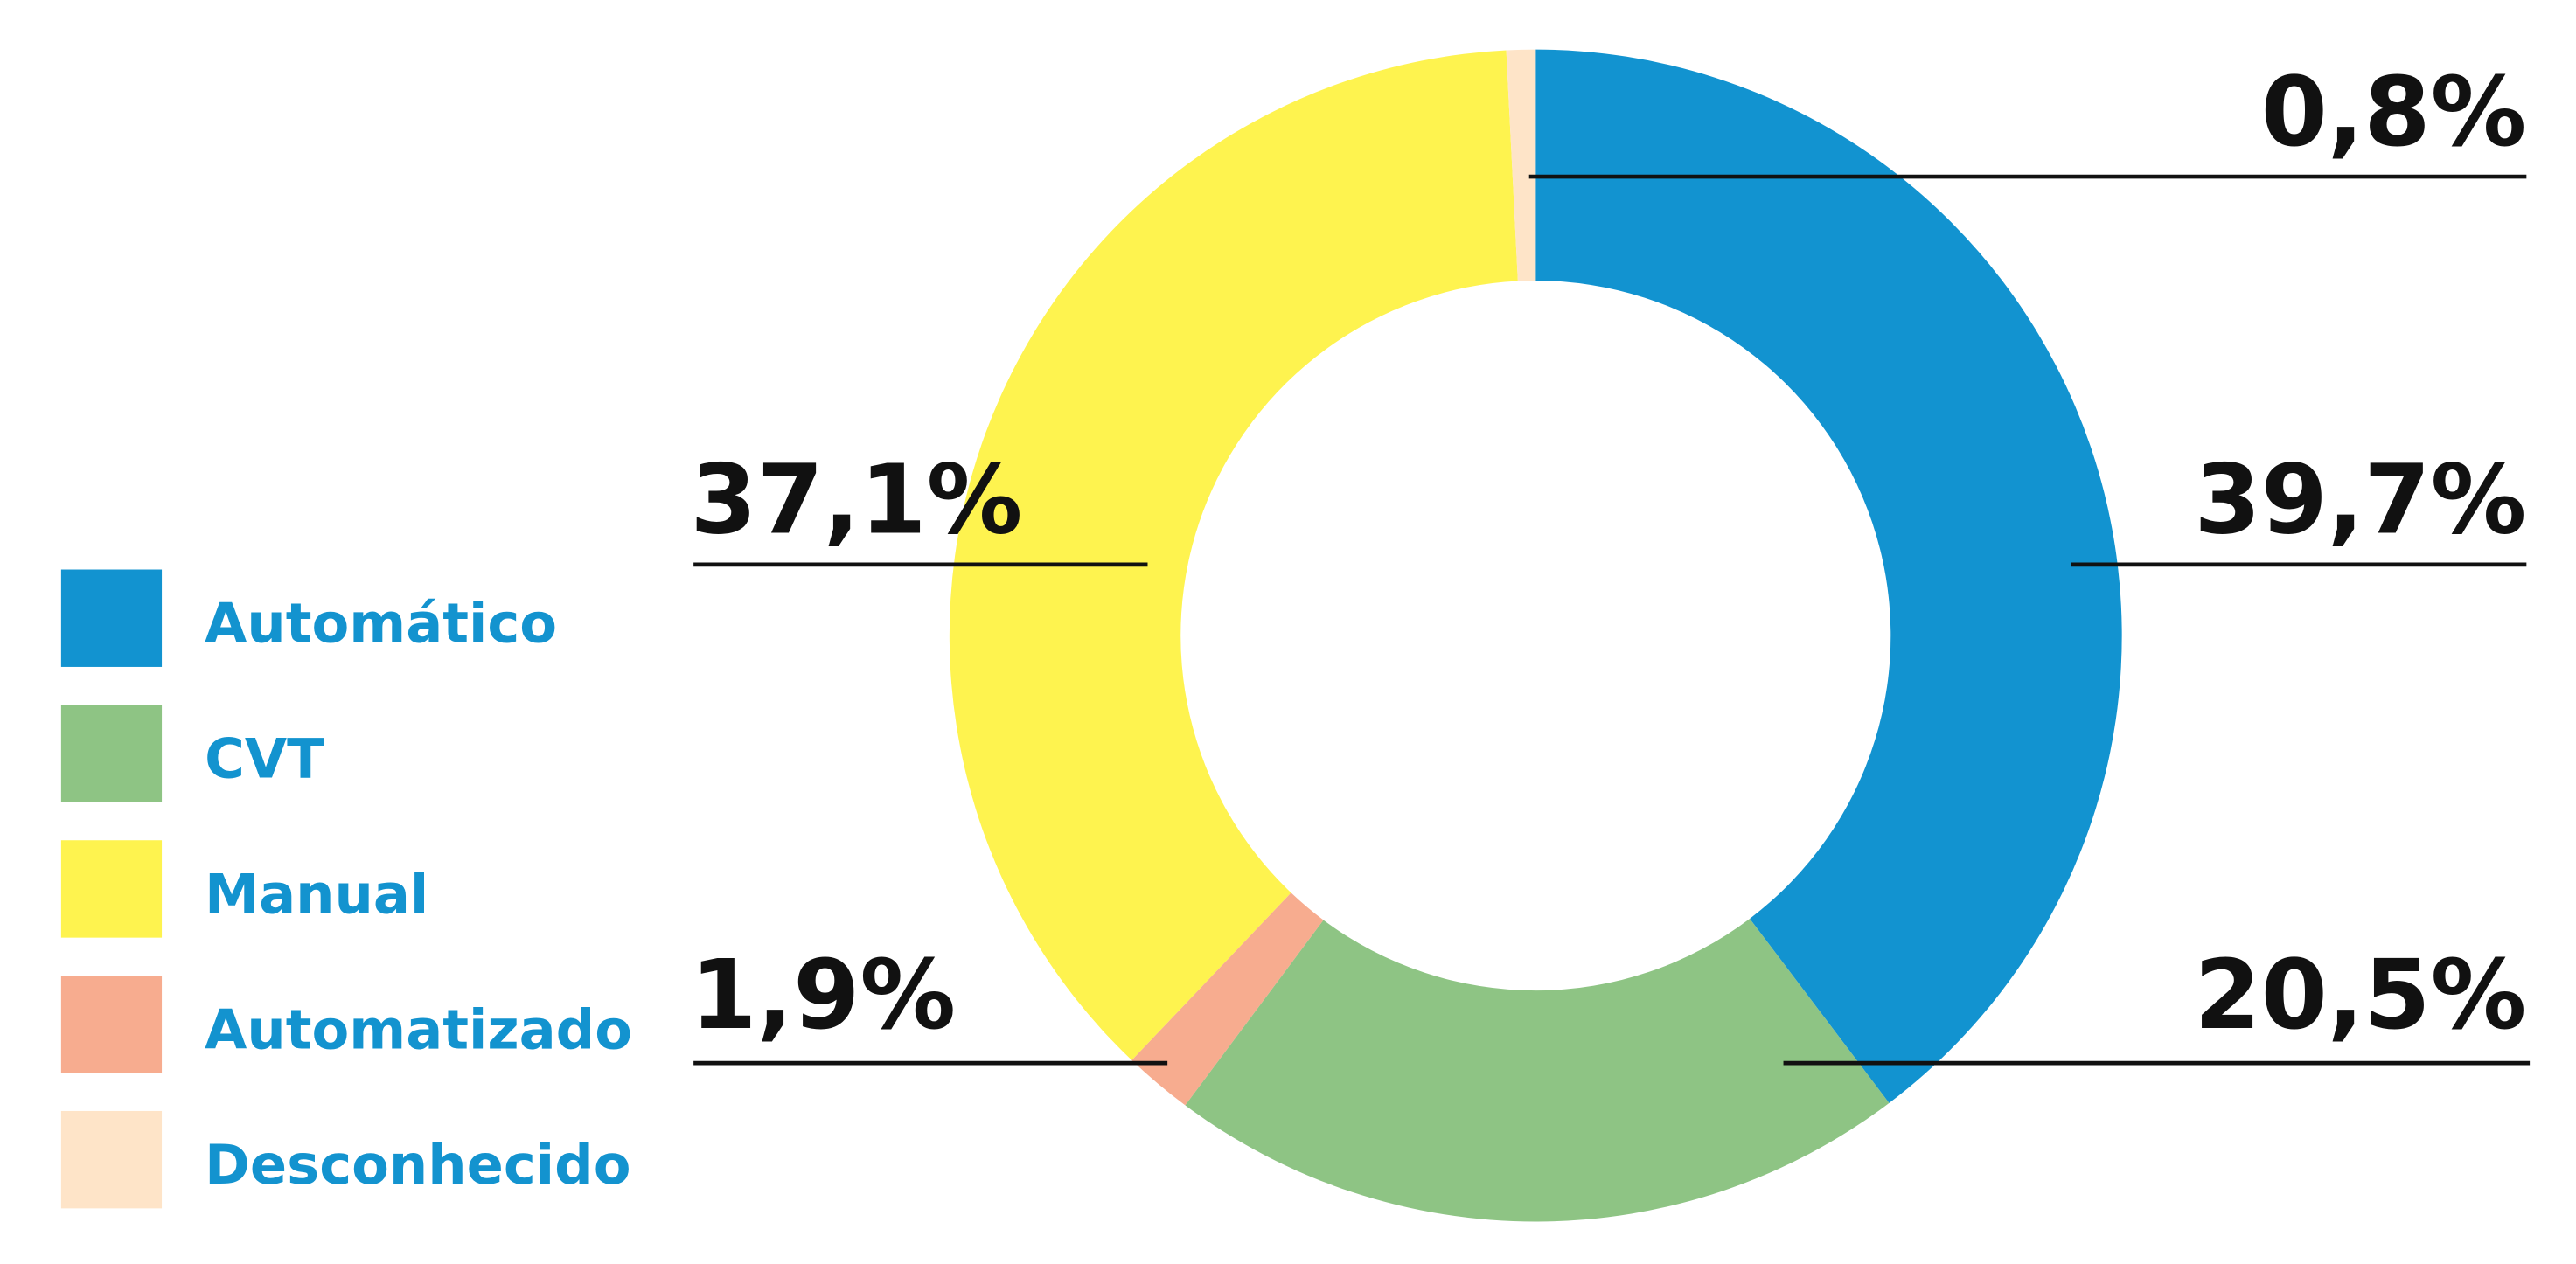 The height and width of the screenshot is (1264, 2576). Describe the element at coordinates (418, 1029) in the screenshot. I see `legend-label: Automatizado` at that location.